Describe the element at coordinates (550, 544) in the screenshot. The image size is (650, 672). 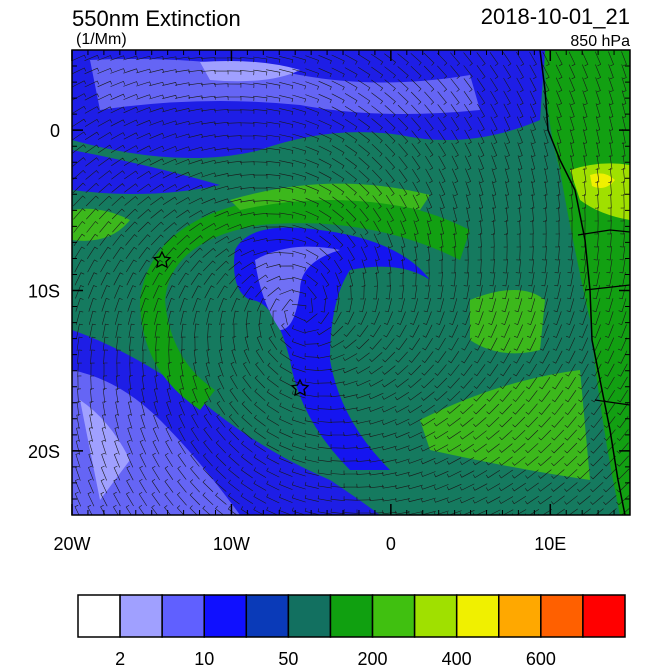
I see `x-tick-label: 10E` at that location.